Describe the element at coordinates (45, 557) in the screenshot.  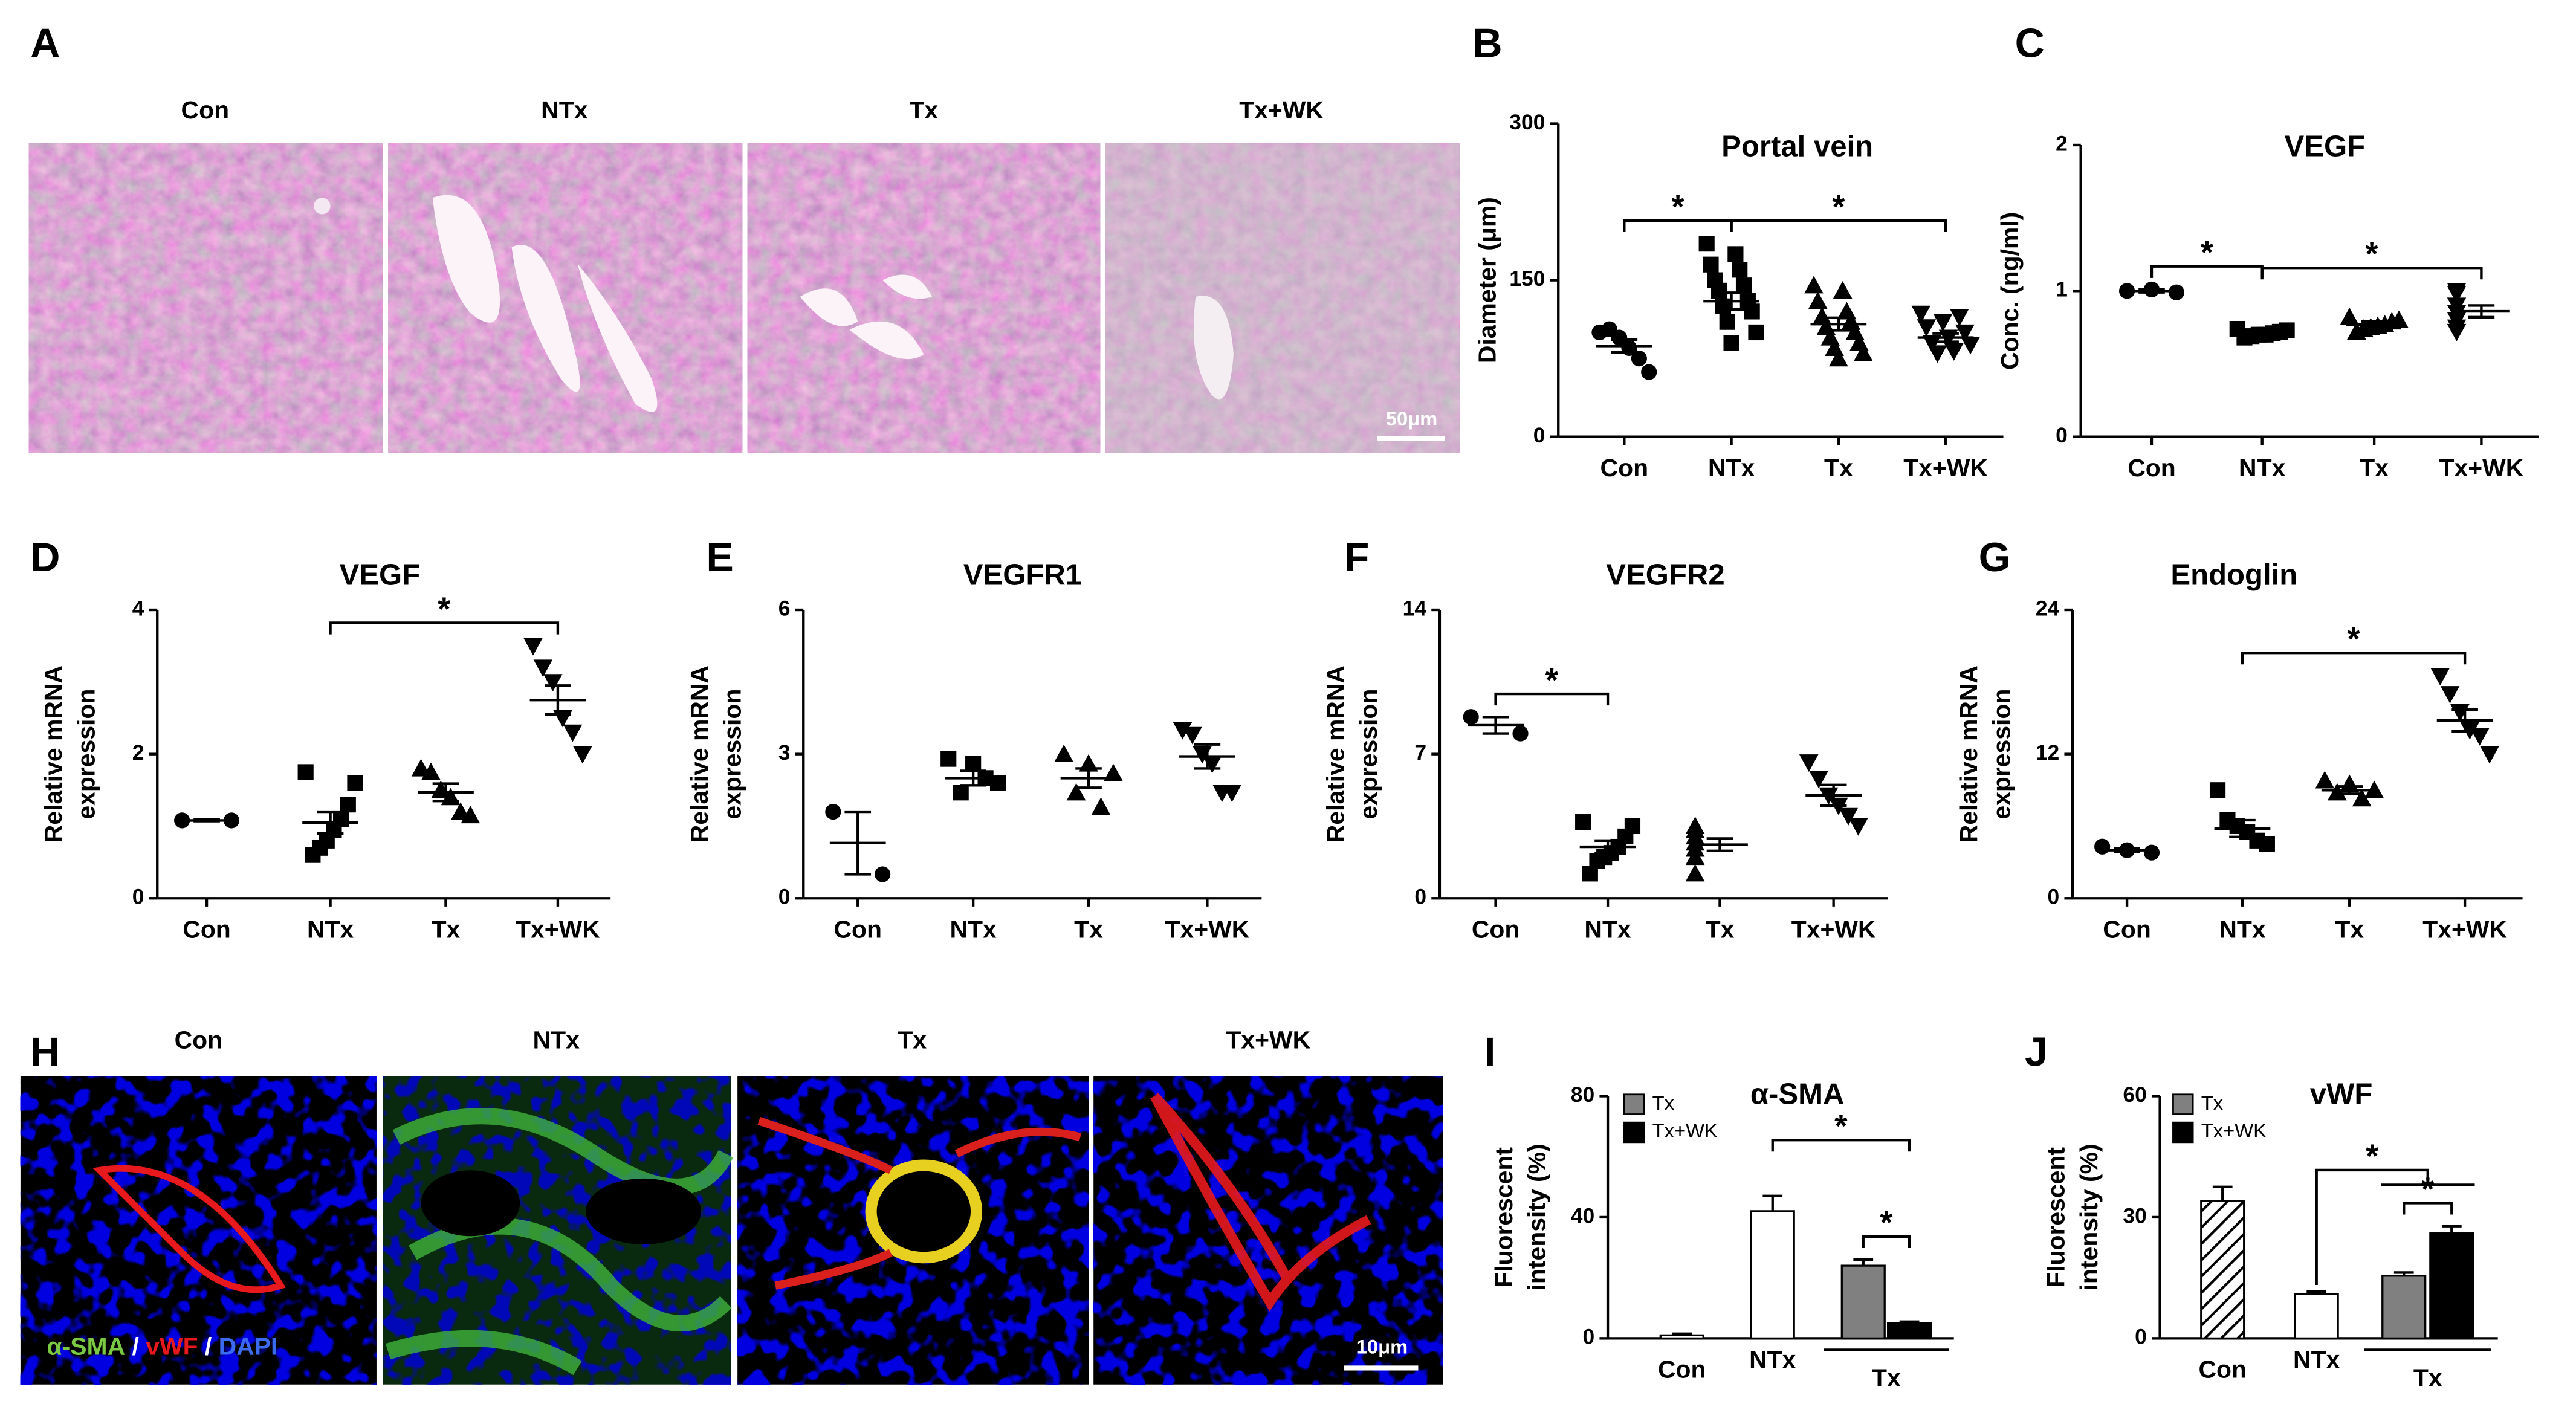
I see `panel-letter: D` at that location.